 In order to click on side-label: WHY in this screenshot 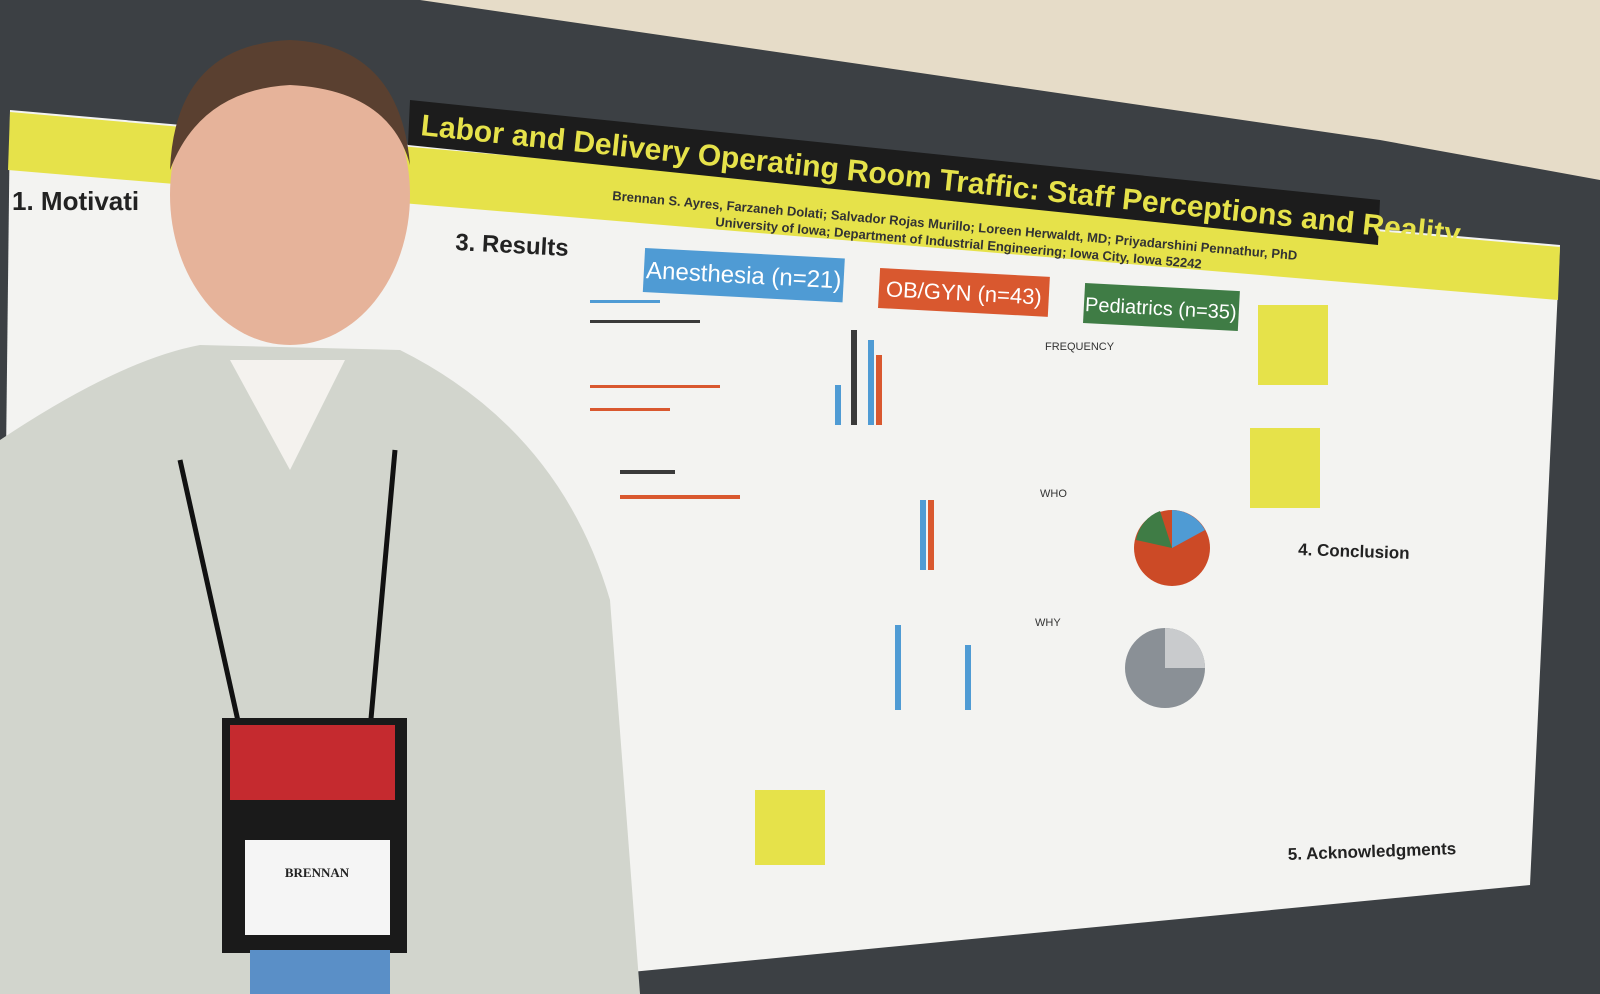, I will do `click(1048, 623)`.